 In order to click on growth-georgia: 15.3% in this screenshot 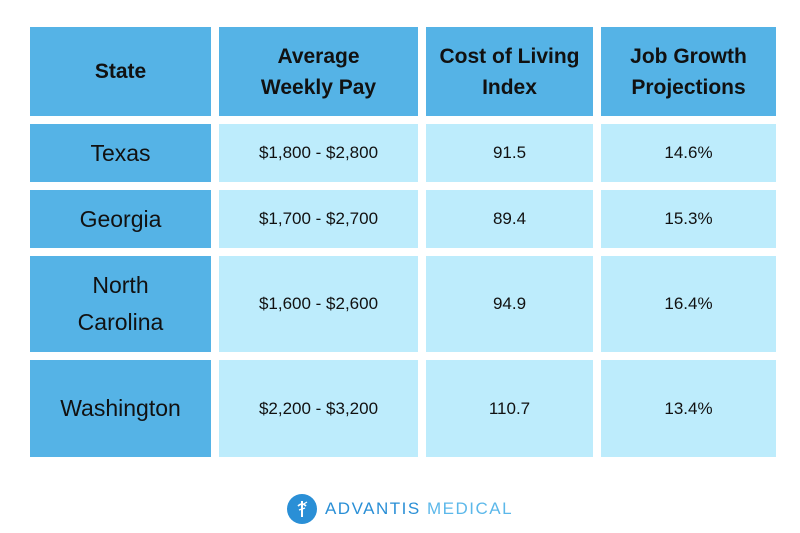, I will do `click(688, 219)`.